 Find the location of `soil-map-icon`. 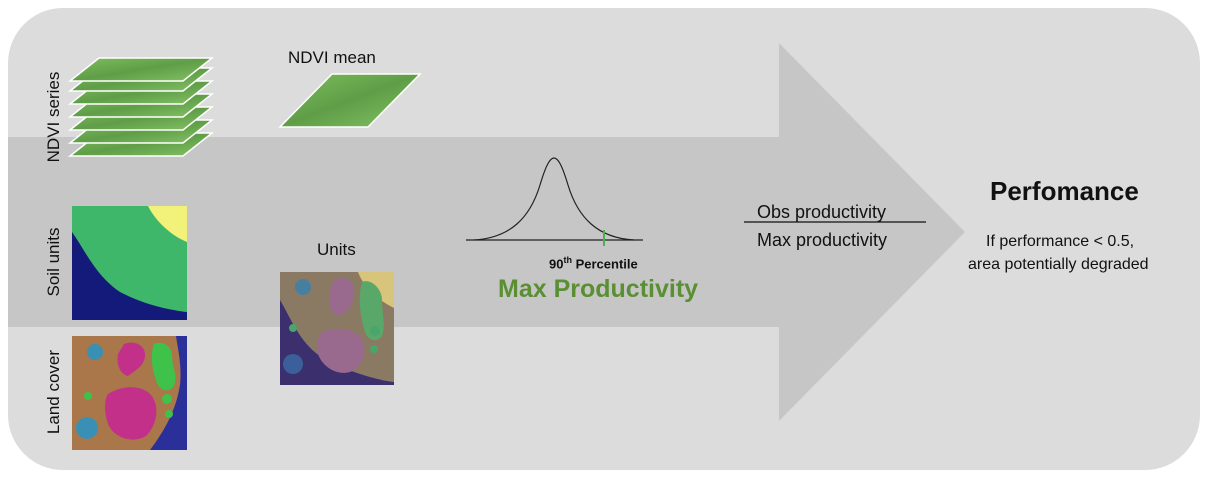

soil-map-icon is located at coordinates (129, 263).